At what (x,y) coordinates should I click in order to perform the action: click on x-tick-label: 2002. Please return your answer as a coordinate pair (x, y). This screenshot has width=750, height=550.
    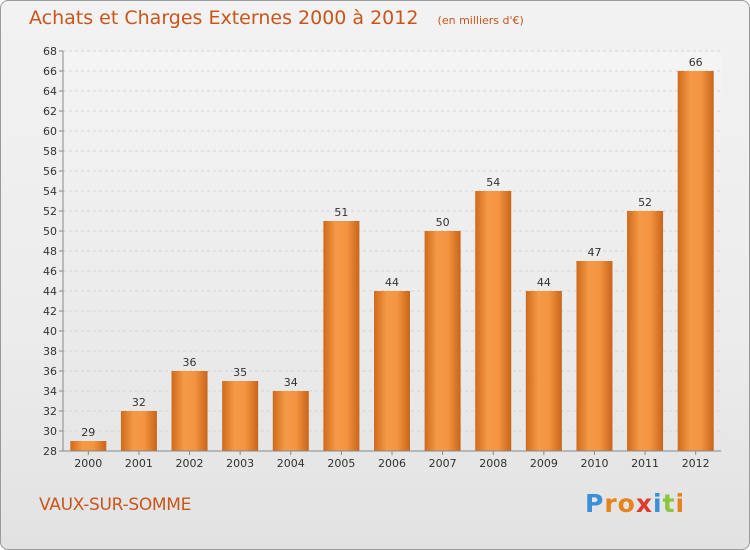
    Looking at the image, I should click on (190, 463).